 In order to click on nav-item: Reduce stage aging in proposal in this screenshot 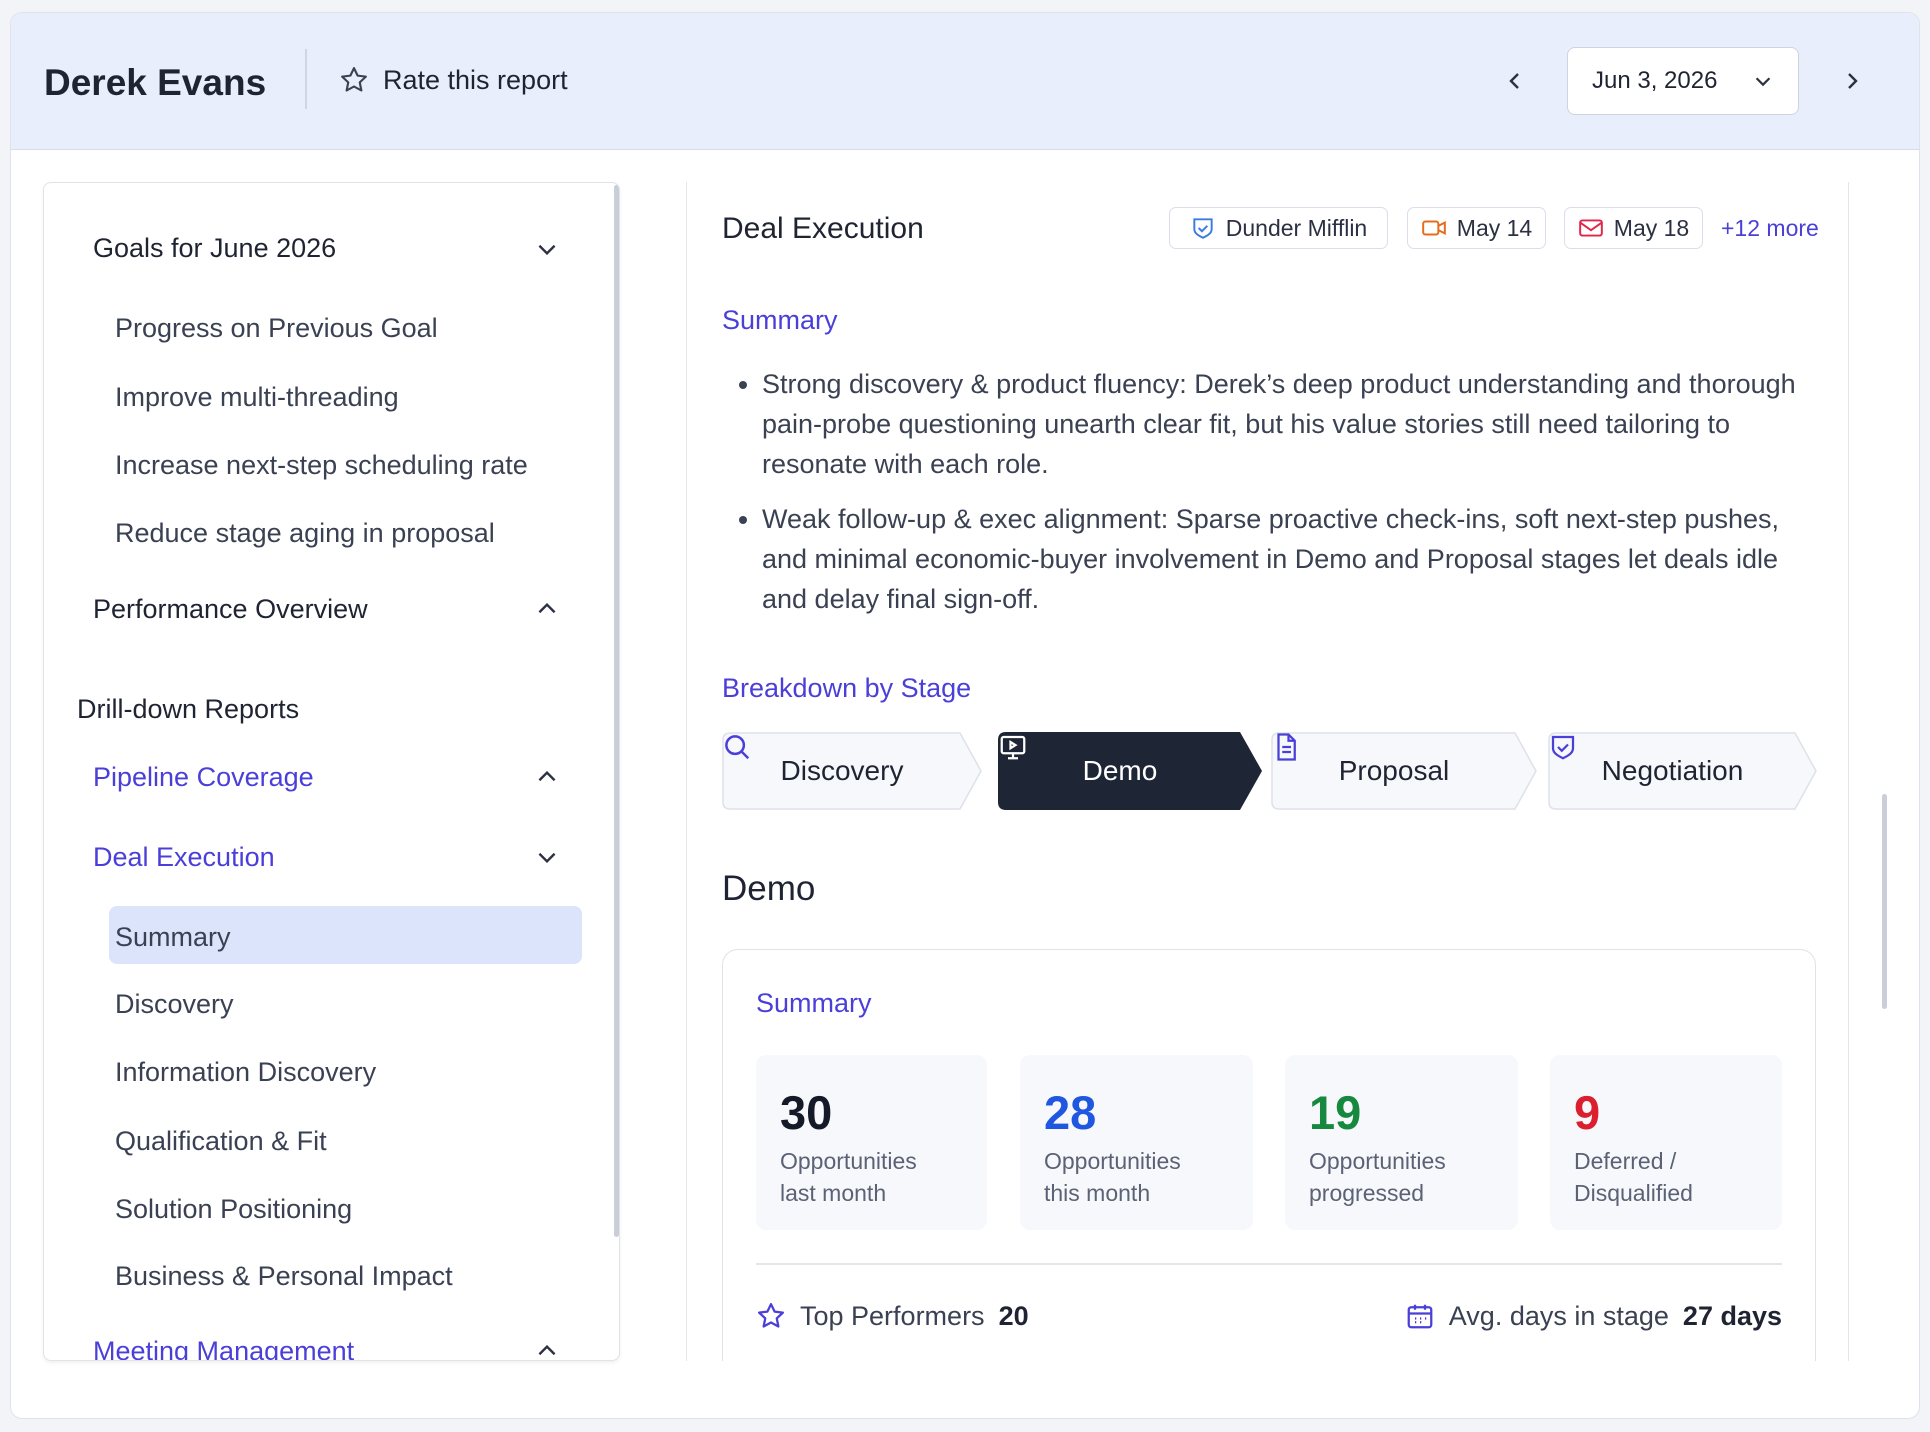, I will do `click(305, 533)`.